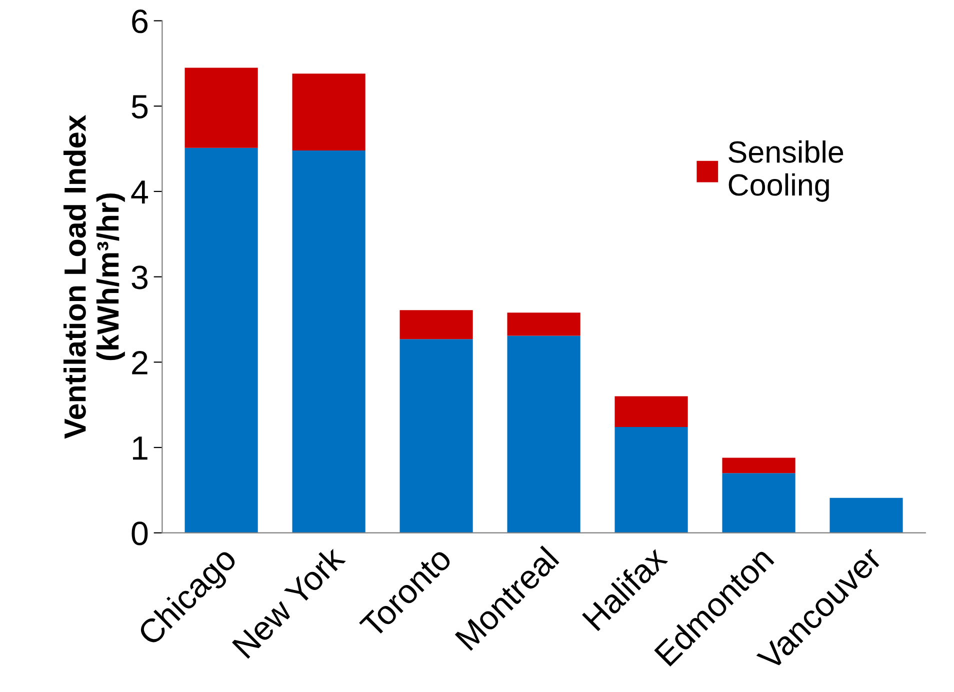 The height and width of the screenshot is (692, 954). I want to click on y-tick-label: 3, so click(140, 278).